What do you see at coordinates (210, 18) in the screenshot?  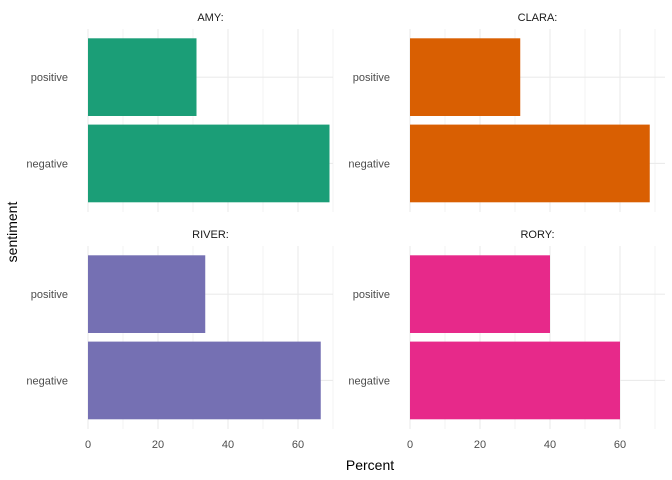 I see `facet-label: AMY:` at bounding box center [210, 18].